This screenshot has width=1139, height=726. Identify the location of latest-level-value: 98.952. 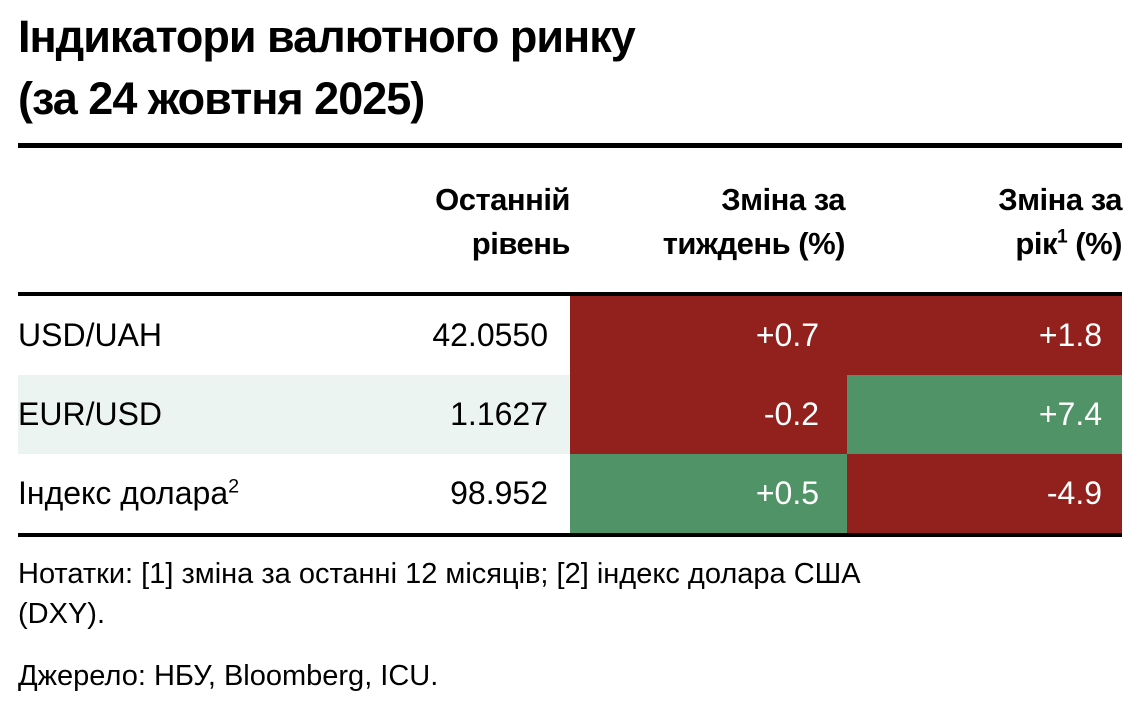
(470, 495).